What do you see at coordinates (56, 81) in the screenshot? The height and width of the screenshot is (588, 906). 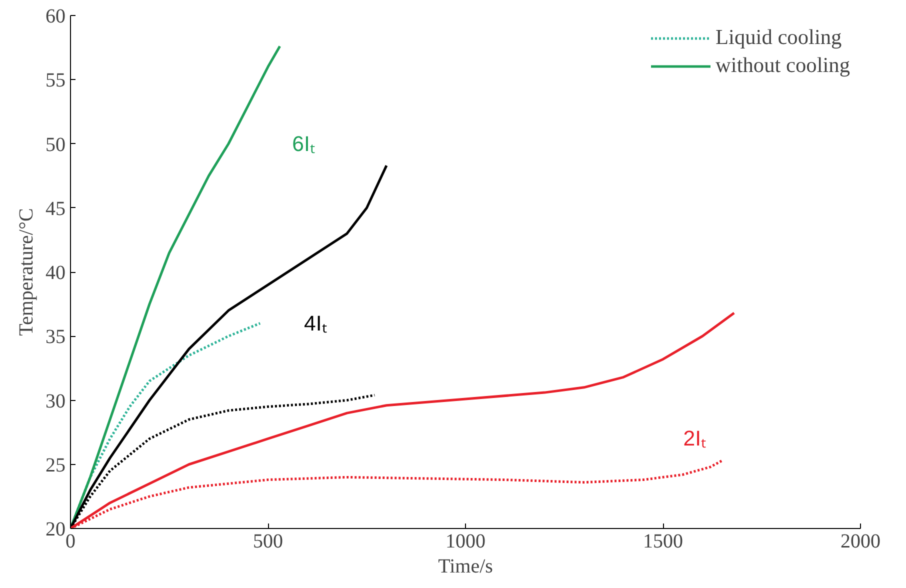 I see `y-tick-label: 55` at bounding box center [56, 81].